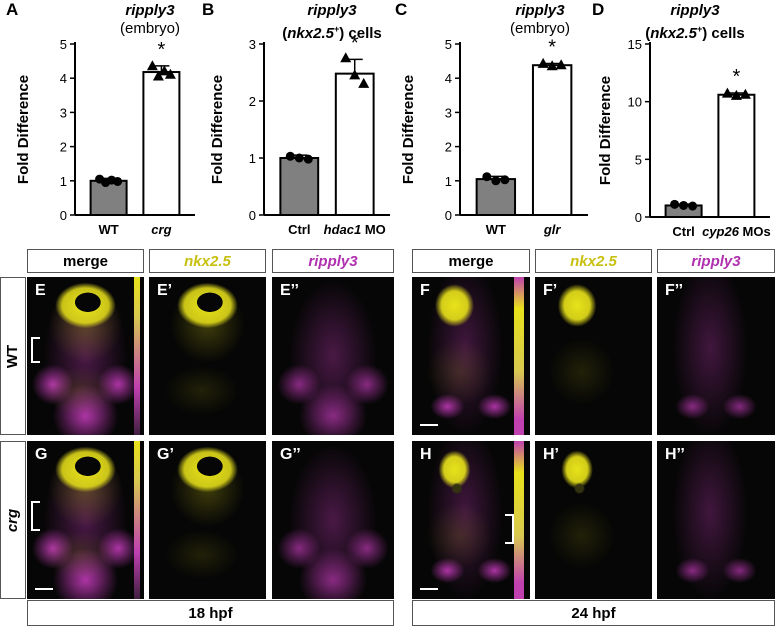  What do you see at coordinates (471, 520) in the screenshot?
I see `micrograph-H: H` at bounding box center [471, 520].